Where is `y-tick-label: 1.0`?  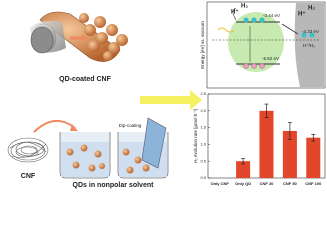 y-tick-label: 1.0 is located at coordinates (203, 143).